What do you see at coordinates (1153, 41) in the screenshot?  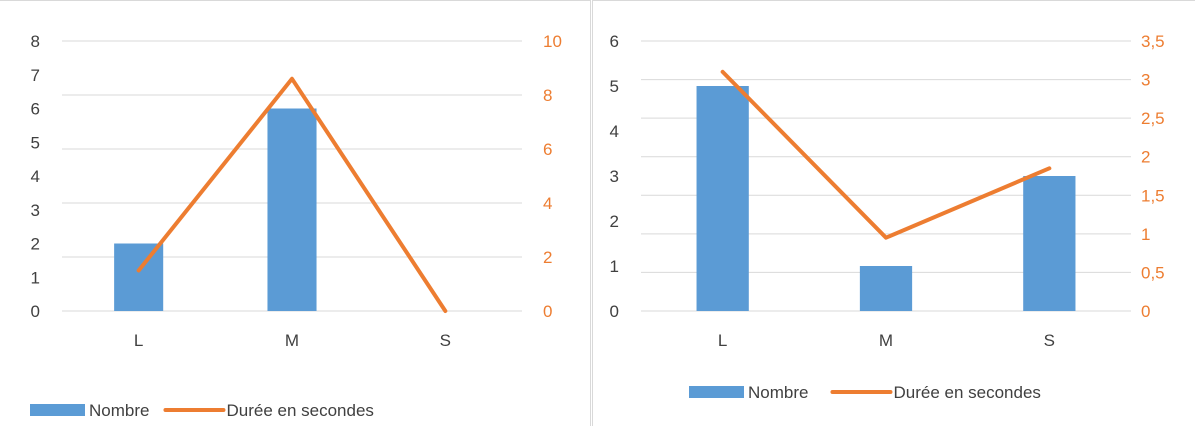 I see `right-axis-tick-label: 3,5` at bounding box center [1153, 41].